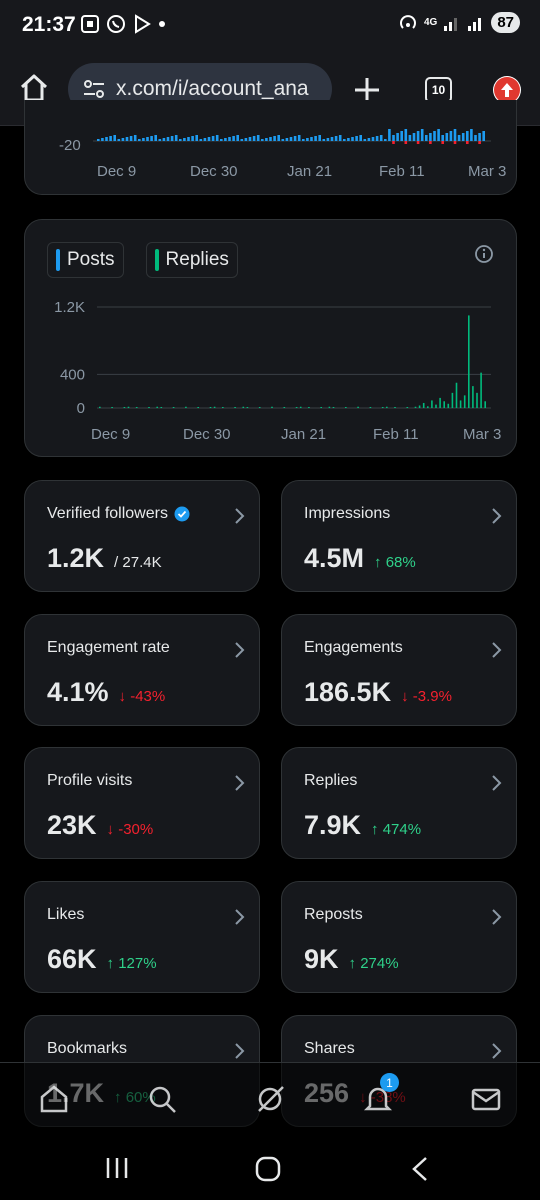  I want to click on stat-title-text: Reposts, so click(333, 914).